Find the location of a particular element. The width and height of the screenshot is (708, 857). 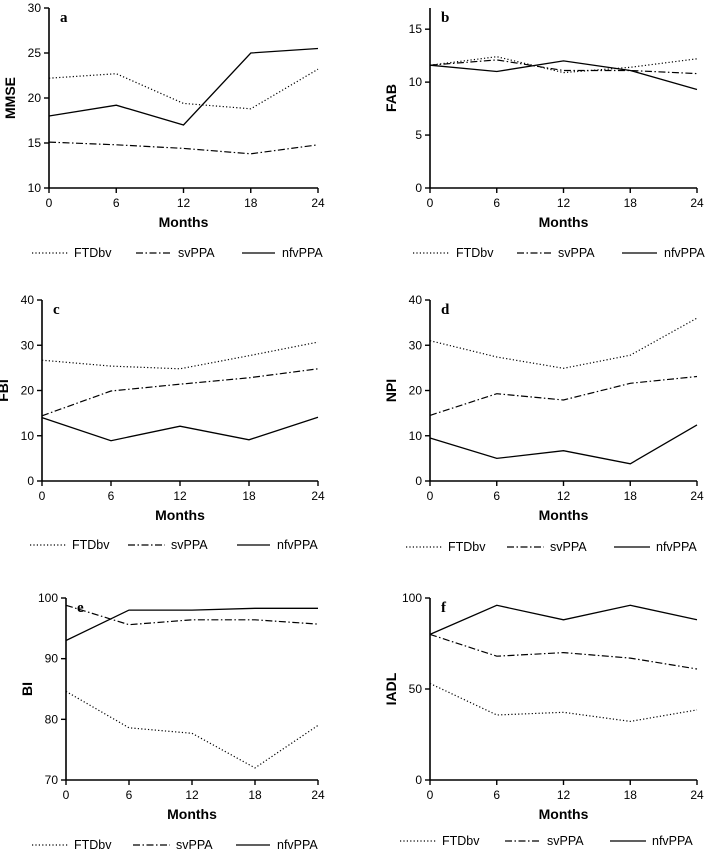

y-tick-label: 25 is located at coordinates (35, 53).